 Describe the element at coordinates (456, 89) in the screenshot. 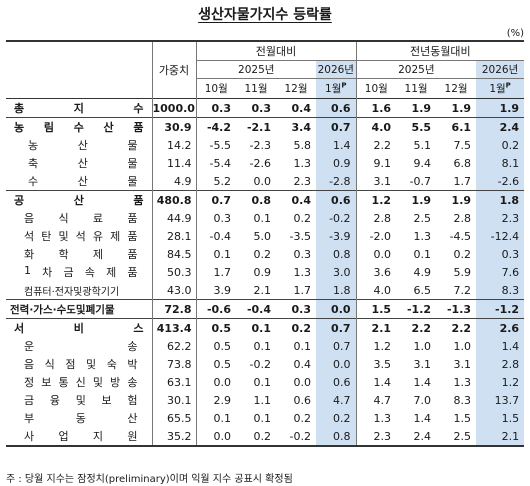

I see `header-yoy-dec: 12월` at that location.